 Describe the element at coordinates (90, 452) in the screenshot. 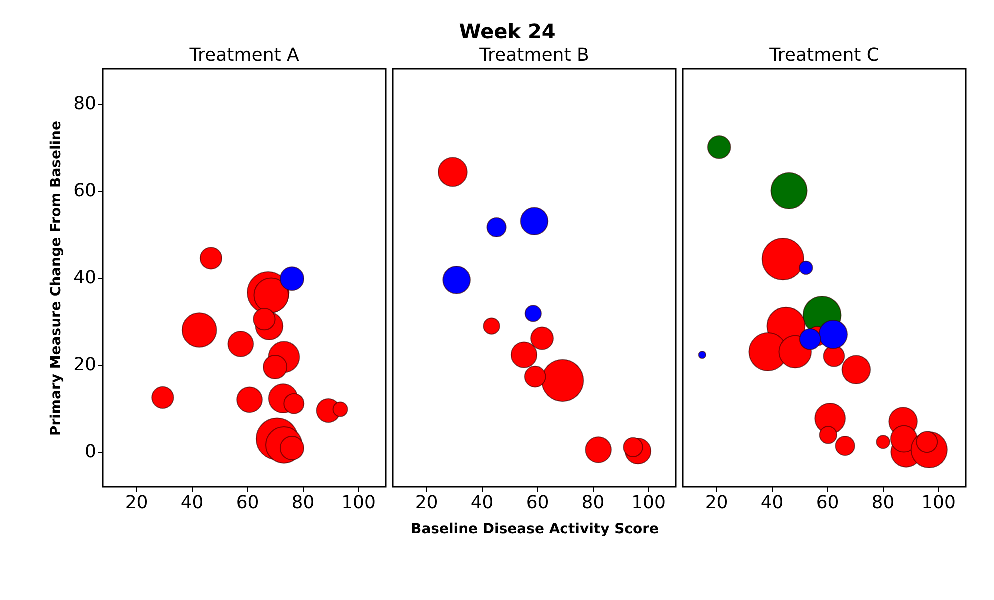

I see `y-tick-label: 0` at that location.